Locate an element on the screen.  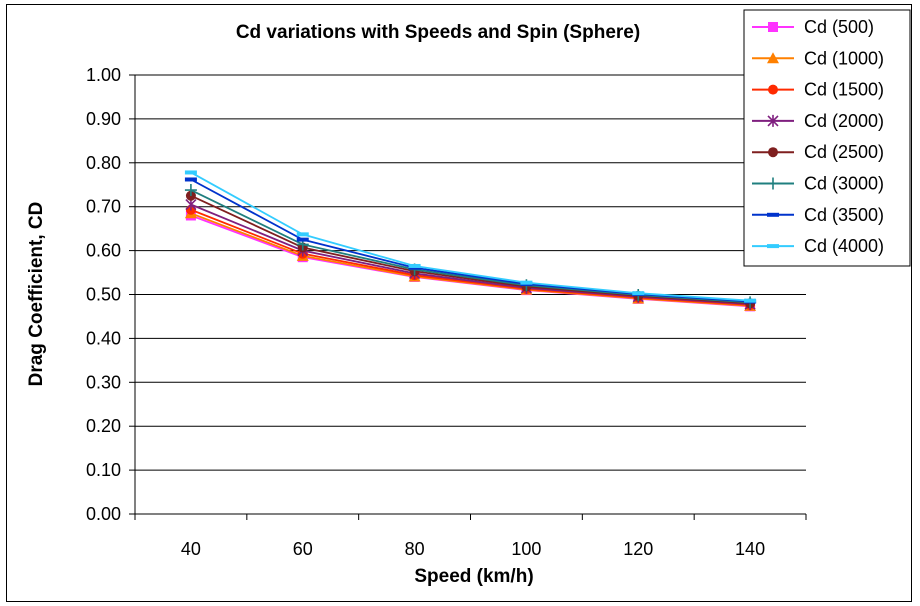
series-group is located at coordinates (470, 241).